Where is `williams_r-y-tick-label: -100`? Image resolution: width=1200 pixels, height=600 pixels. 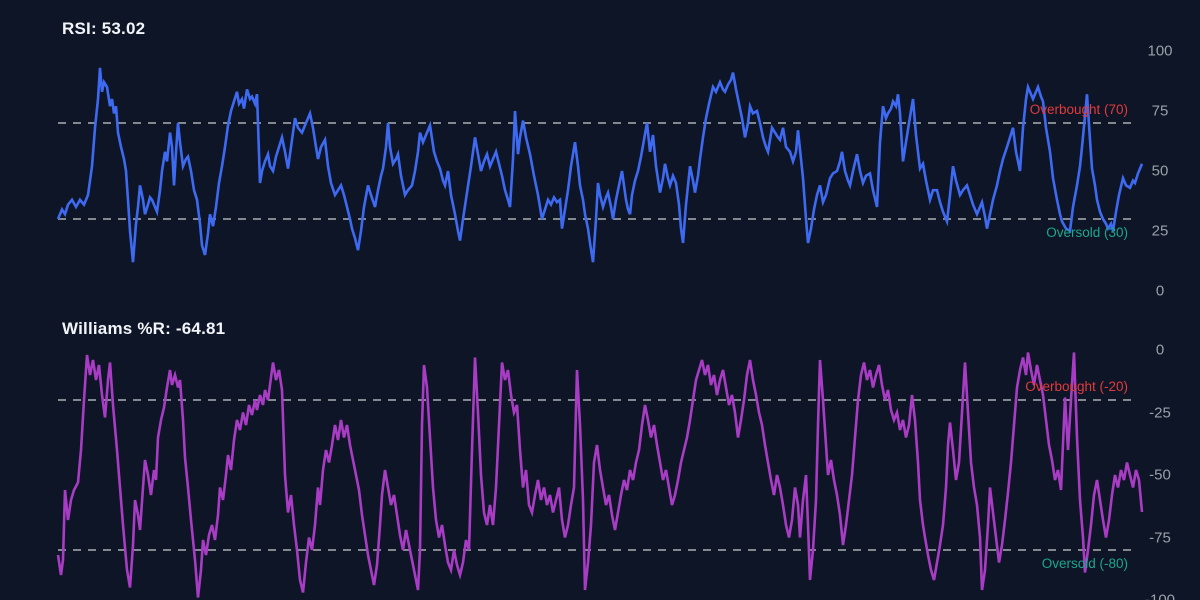 williams_r-y-tick-label: -100 is located at coordinates (1160, 595).